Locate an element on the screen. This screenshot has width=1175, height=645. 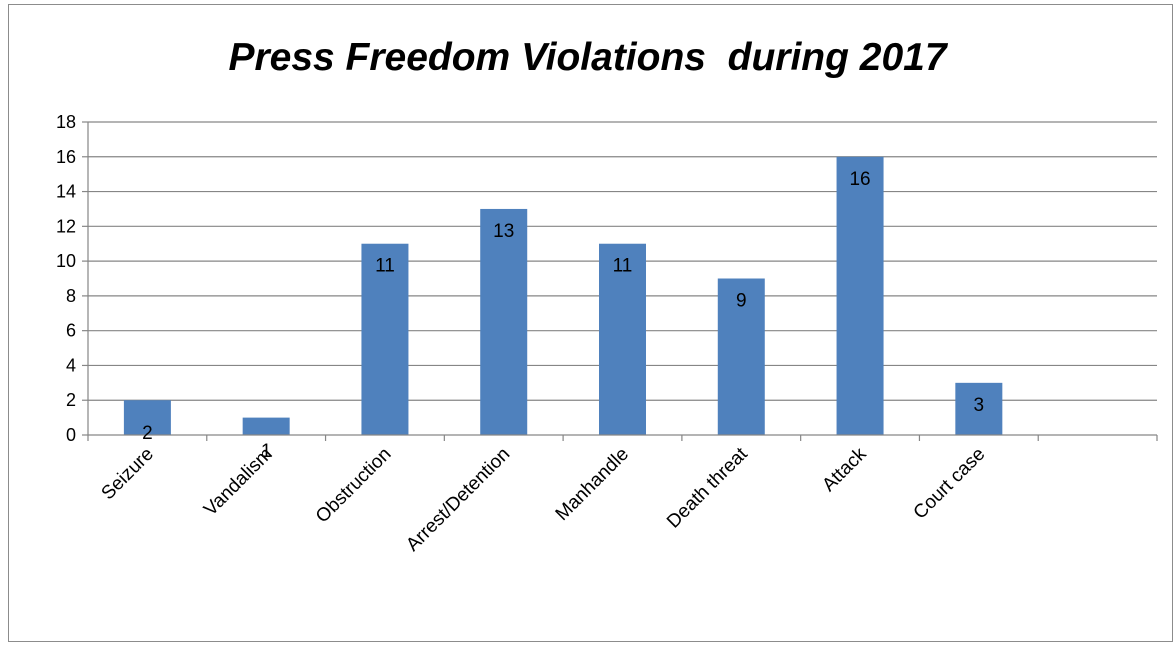
y-tick-label-12: 12 is located at coordinates (66, 226).